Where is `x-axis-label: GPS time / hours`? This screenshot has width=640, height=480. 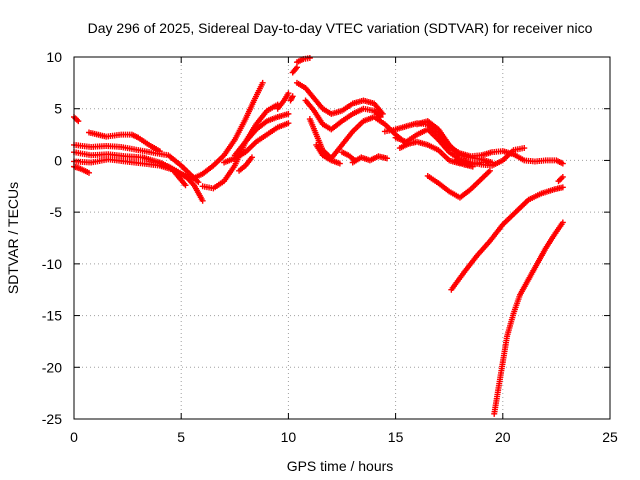 x-axis-label: GPS time / hours is located at coordinates (340, 466).